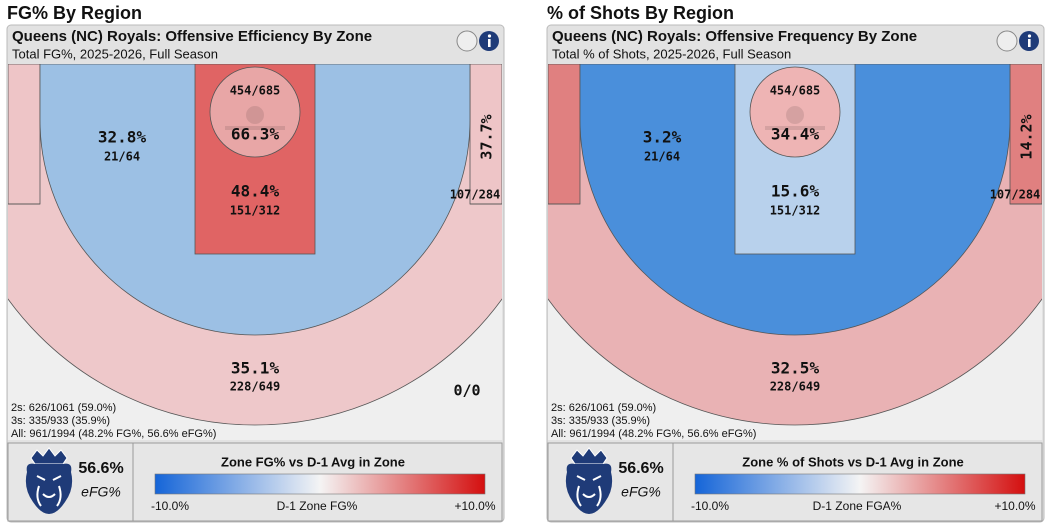 This screenshot has width=1055, height=530. Describe the element at coordinates (317, 506) in the screenshot. I see `legend-axis: D-1 Zone FG%` at that location.